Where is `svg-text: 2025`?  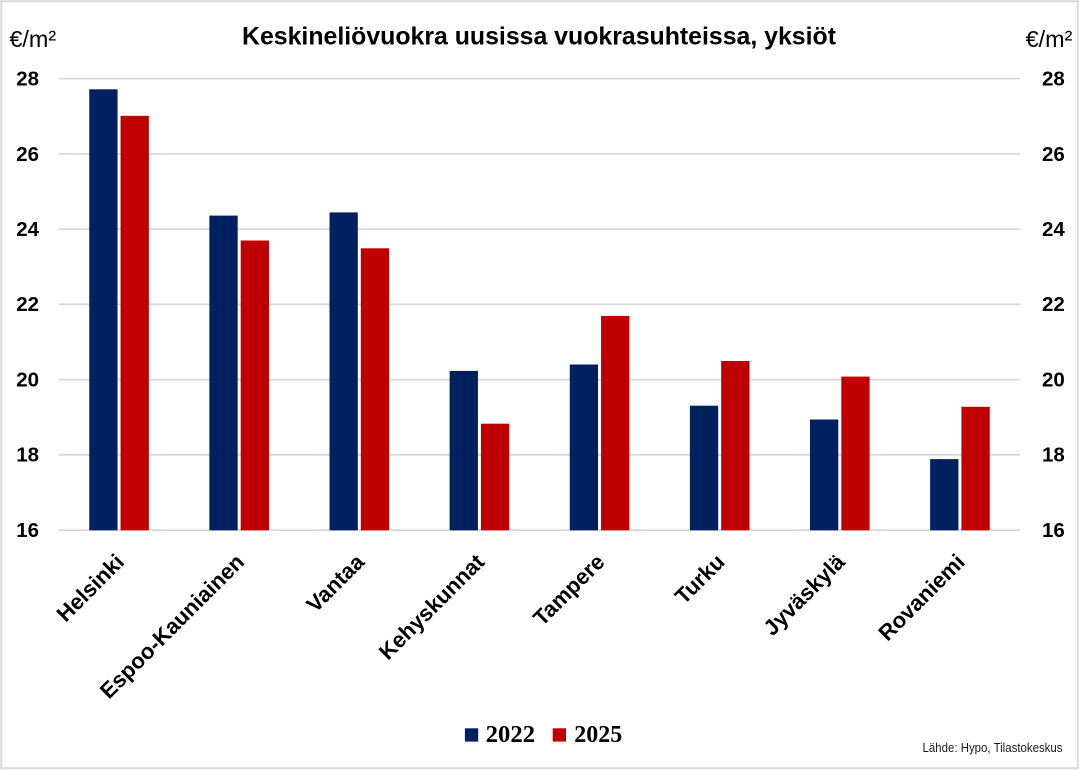
svg-text: 2025 is located at coordinates (598, 735).